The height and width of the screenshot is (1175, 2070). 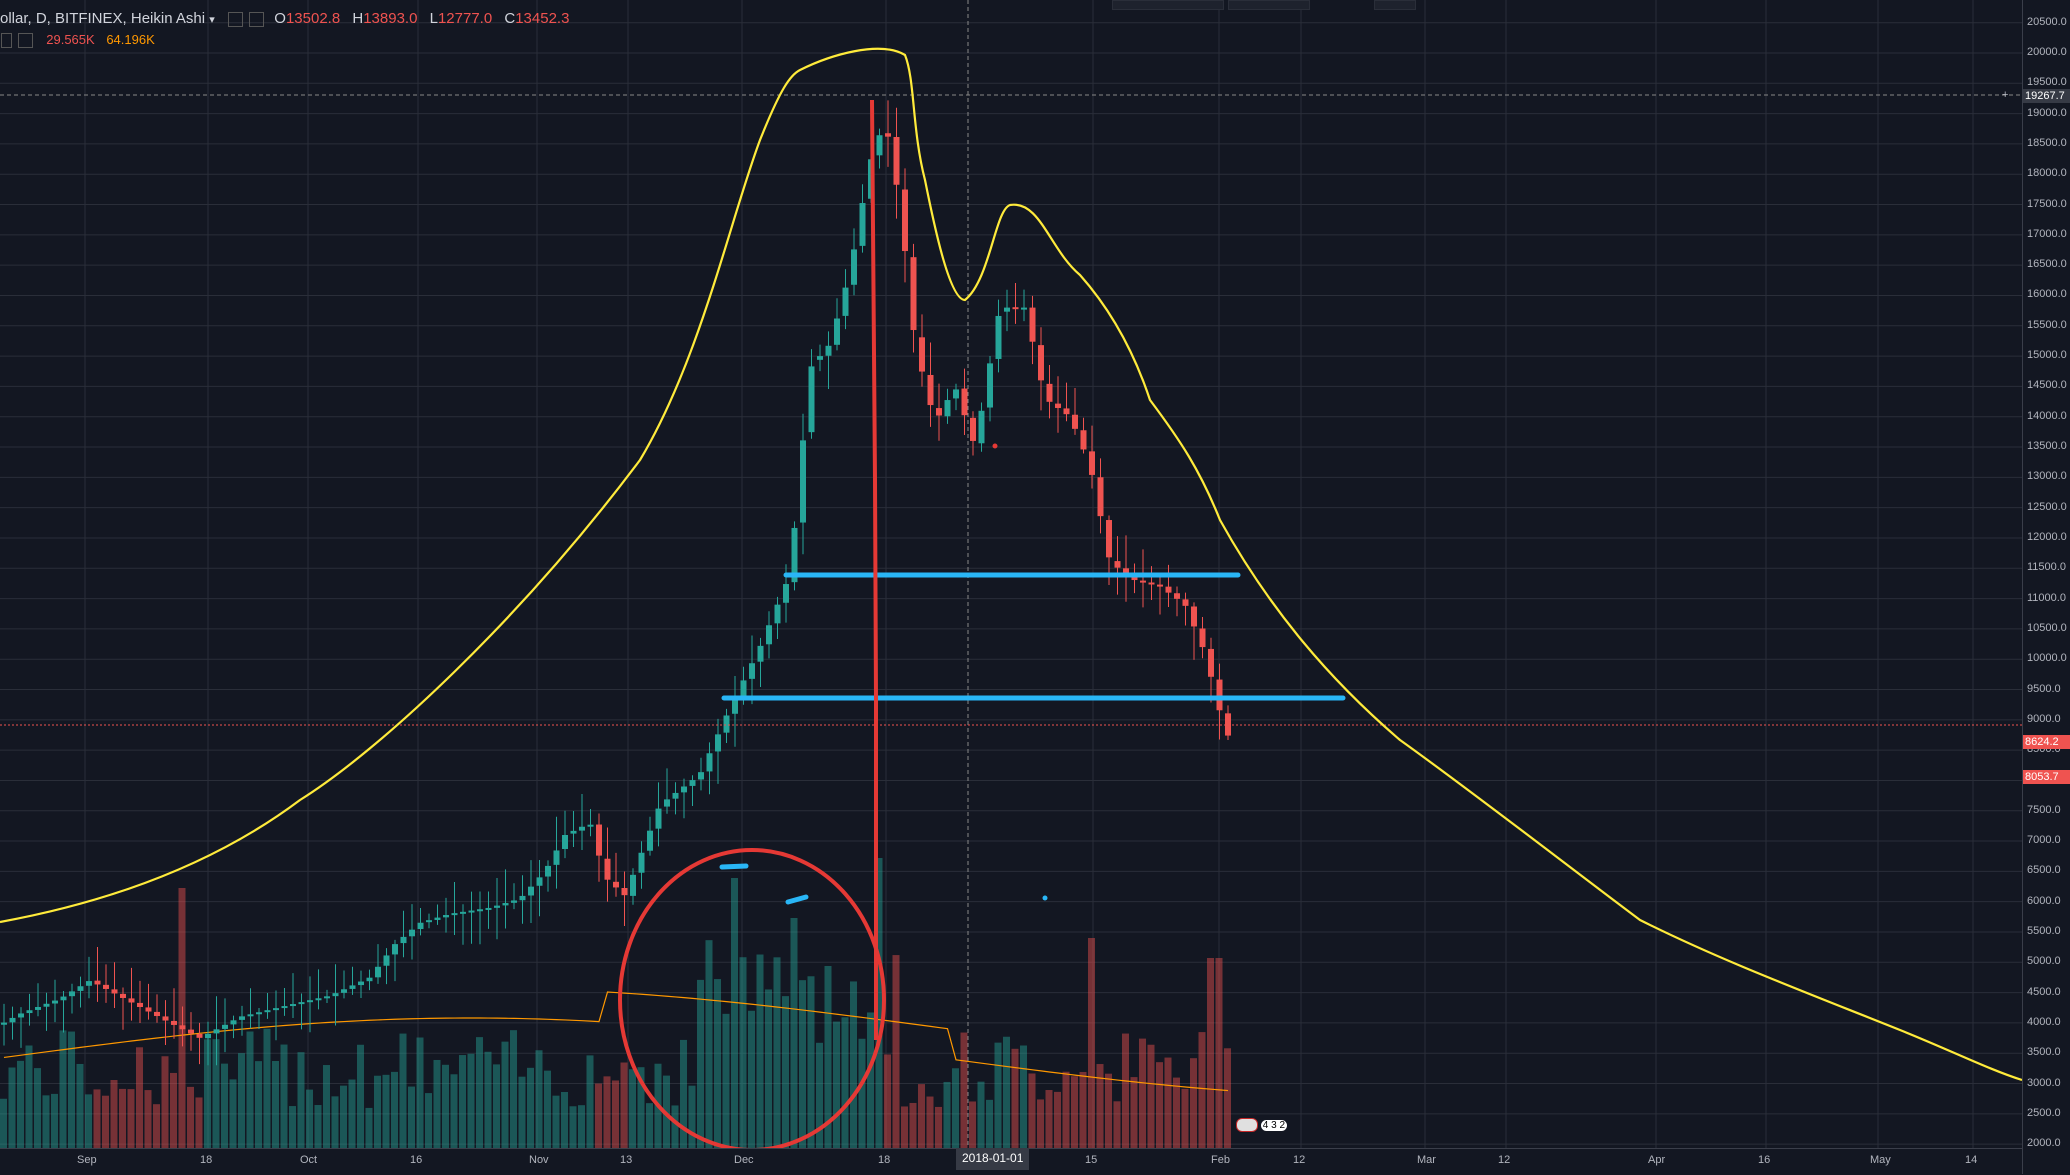 What do you see at coordinates (206, 1160) in the screenshot?
I see `time-tick-label: 18` at bounding box center [206, 1160].